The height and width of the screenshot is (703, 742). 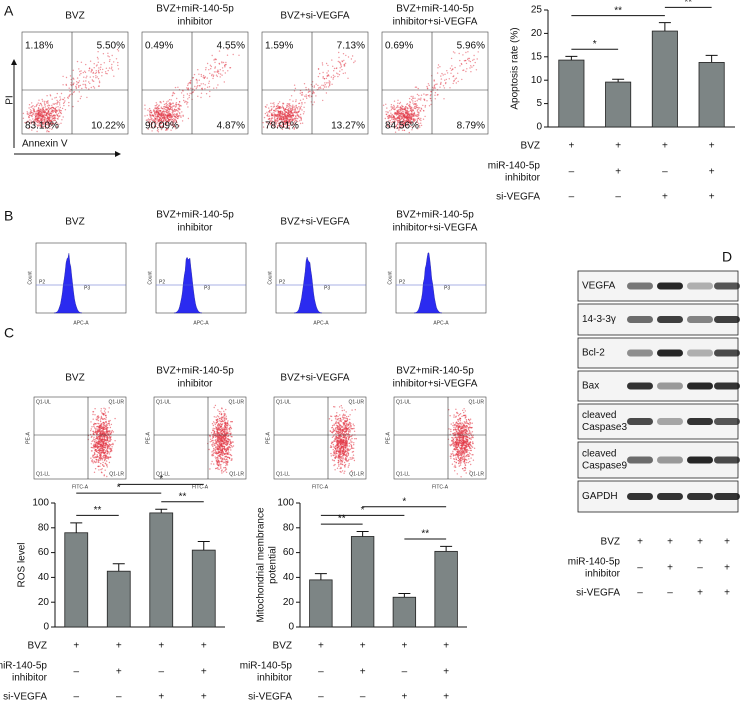 What do you see at coordinates (195, 215) in the screenshot?
I see `panel-title: BVZ+miR-140-5p` at bounding box center [195, 215].